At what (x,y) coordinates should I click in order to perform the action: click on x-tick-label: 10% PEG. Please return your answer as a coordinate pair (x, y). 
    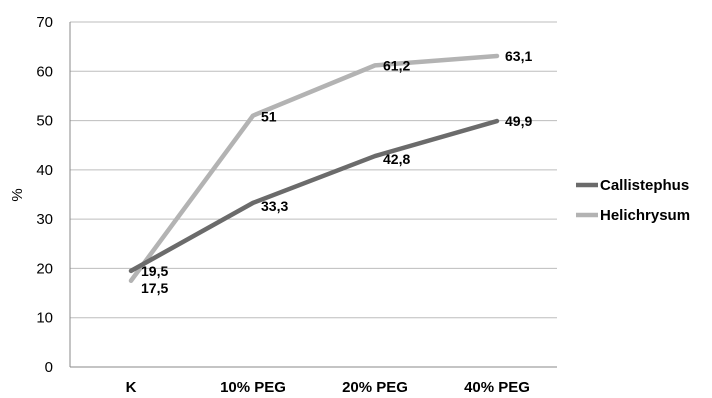
    Looking at the image, I should click on (253, 387).